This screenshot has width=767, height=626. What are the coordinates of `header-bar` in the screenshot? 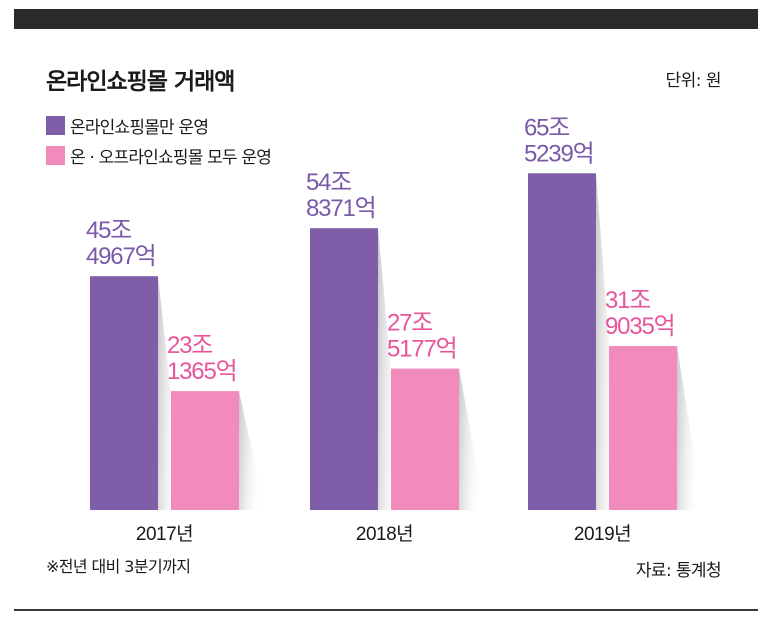 It's located at (386, 19).